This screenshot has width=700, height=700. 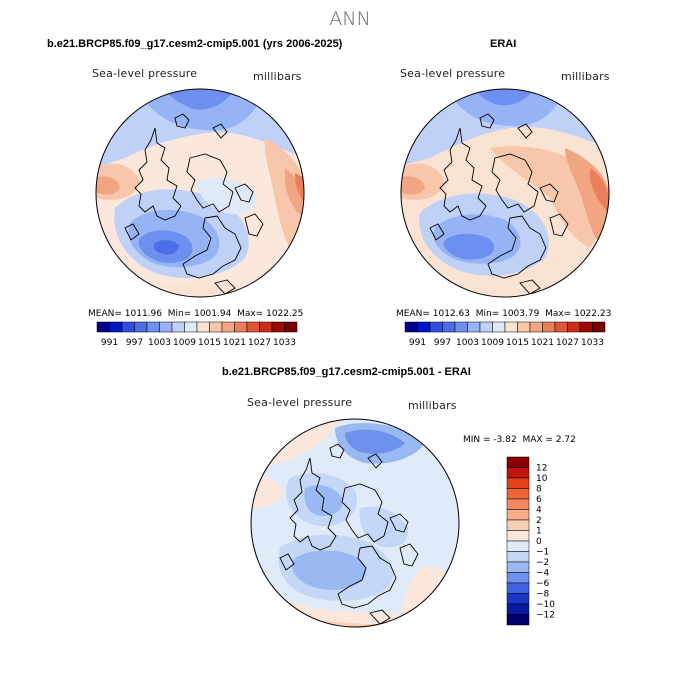 I want to click on colorbar-tick-label: 6, so click(x=539, y=500).